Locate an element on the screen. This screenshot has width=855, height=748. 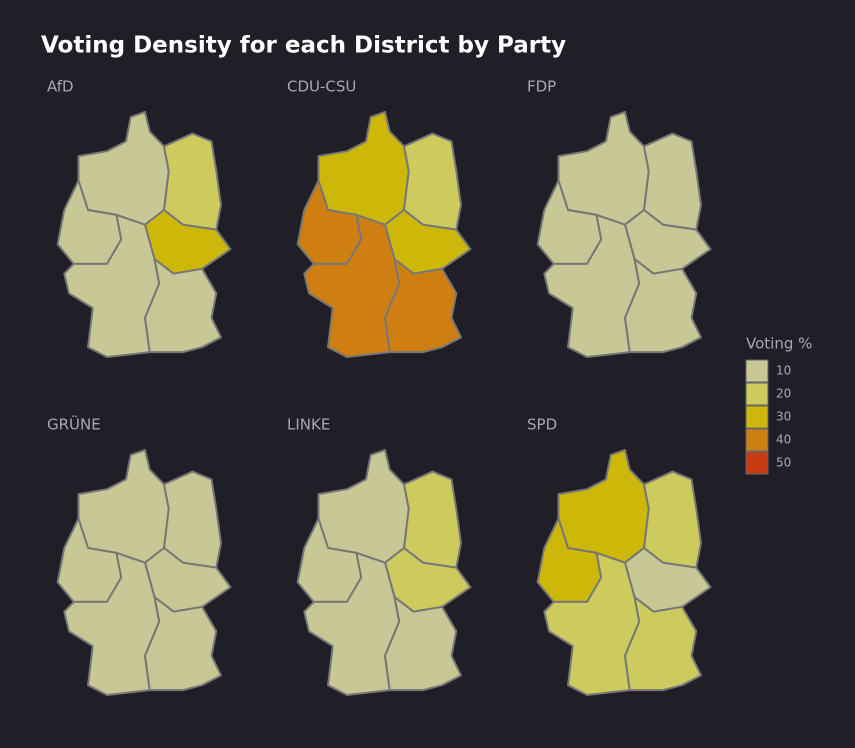
panel-title: AfD is located at coordinates (60, 87).